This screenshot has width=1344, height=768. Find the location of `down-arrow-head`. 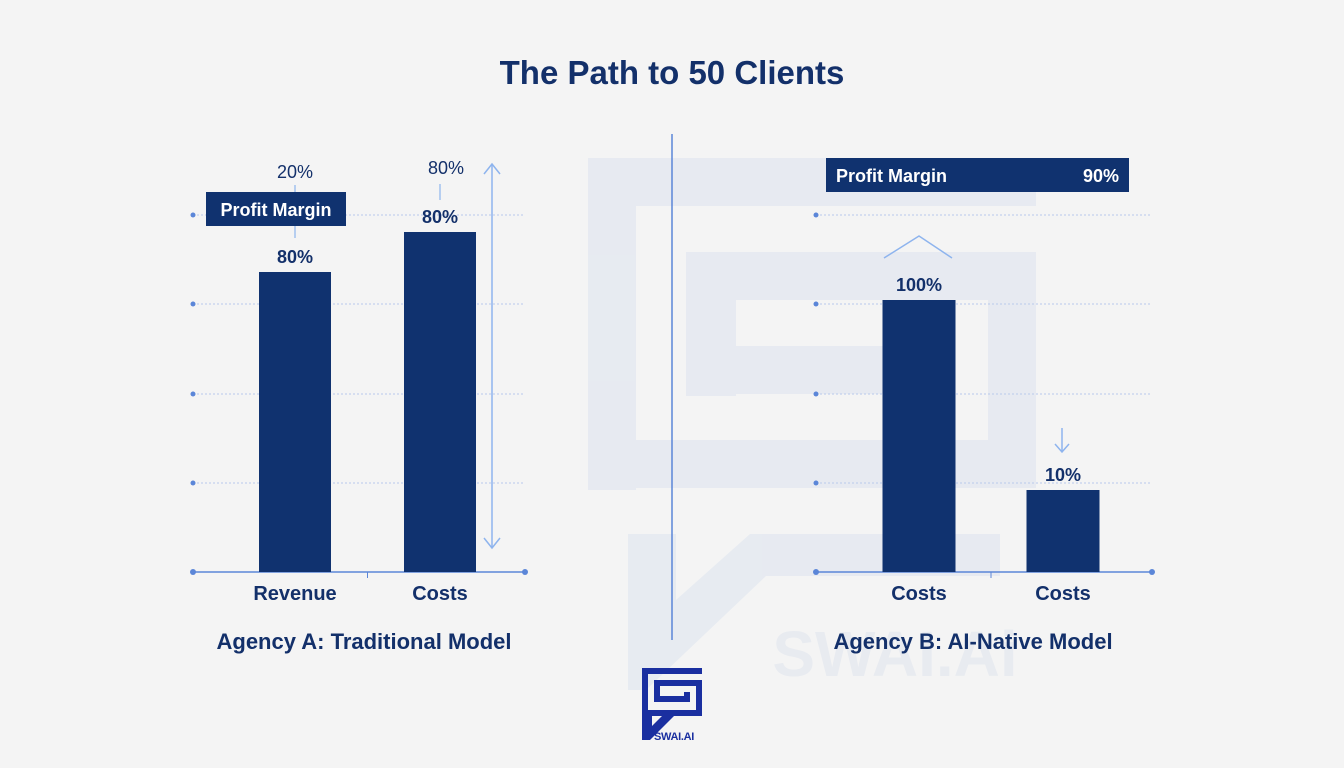

down-arrow-head is located at coordinates (1062, 448).